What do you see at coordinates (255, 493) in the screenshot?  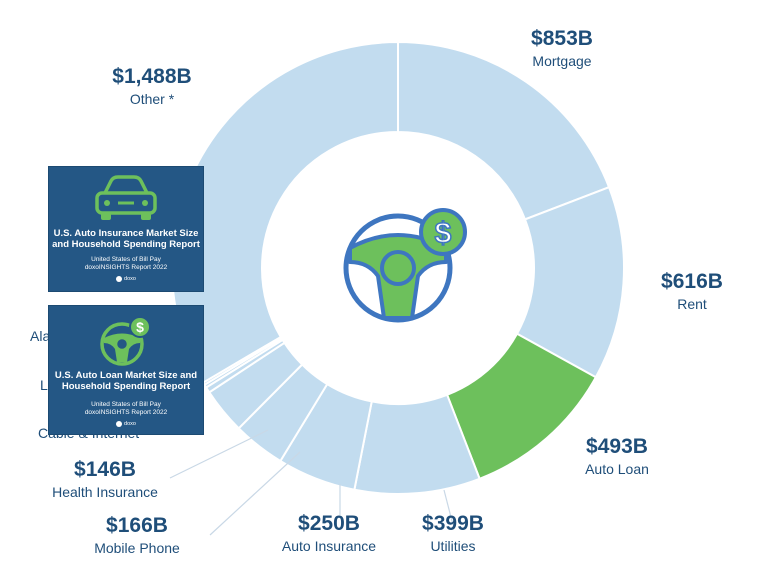 I see `leader-line-mobile-phone` at bounding box center [255, 493].